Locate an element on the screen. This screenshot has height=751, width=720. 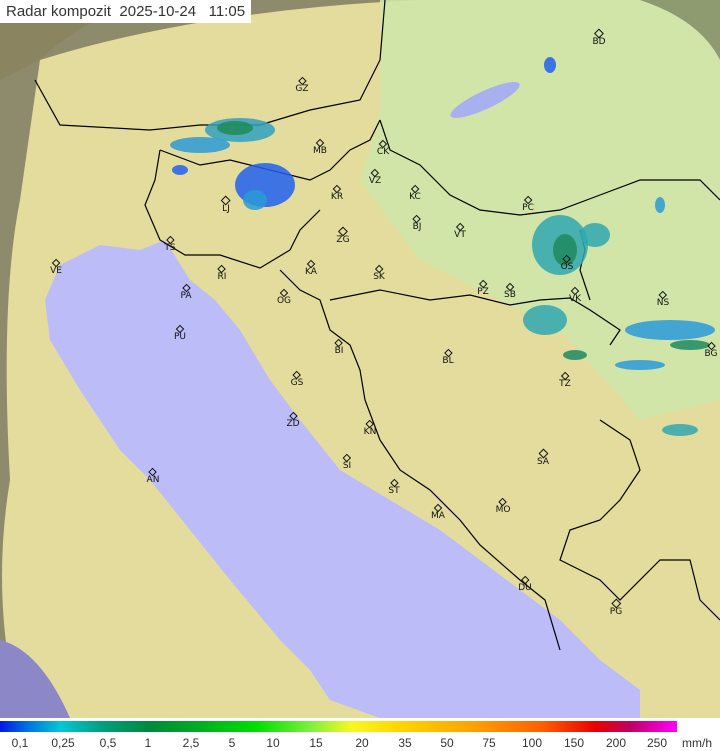
city-st: ST is located at coordinates (394, 487).